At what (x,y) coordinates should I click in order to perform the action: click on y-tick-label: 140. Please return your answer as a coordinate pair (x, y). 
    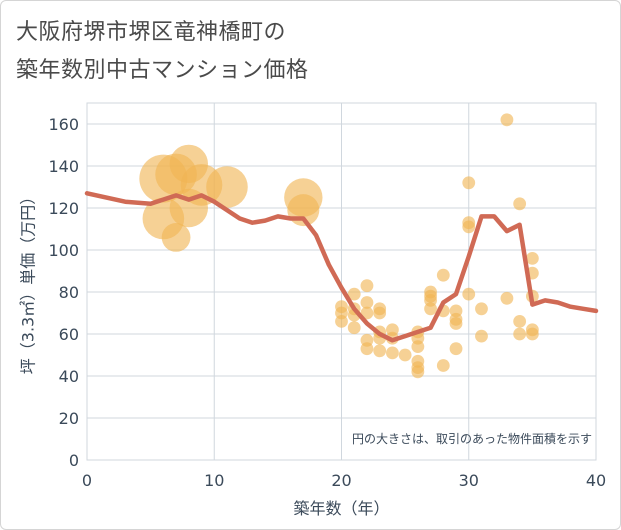
    Looking at the image, I should click on (63, 166).